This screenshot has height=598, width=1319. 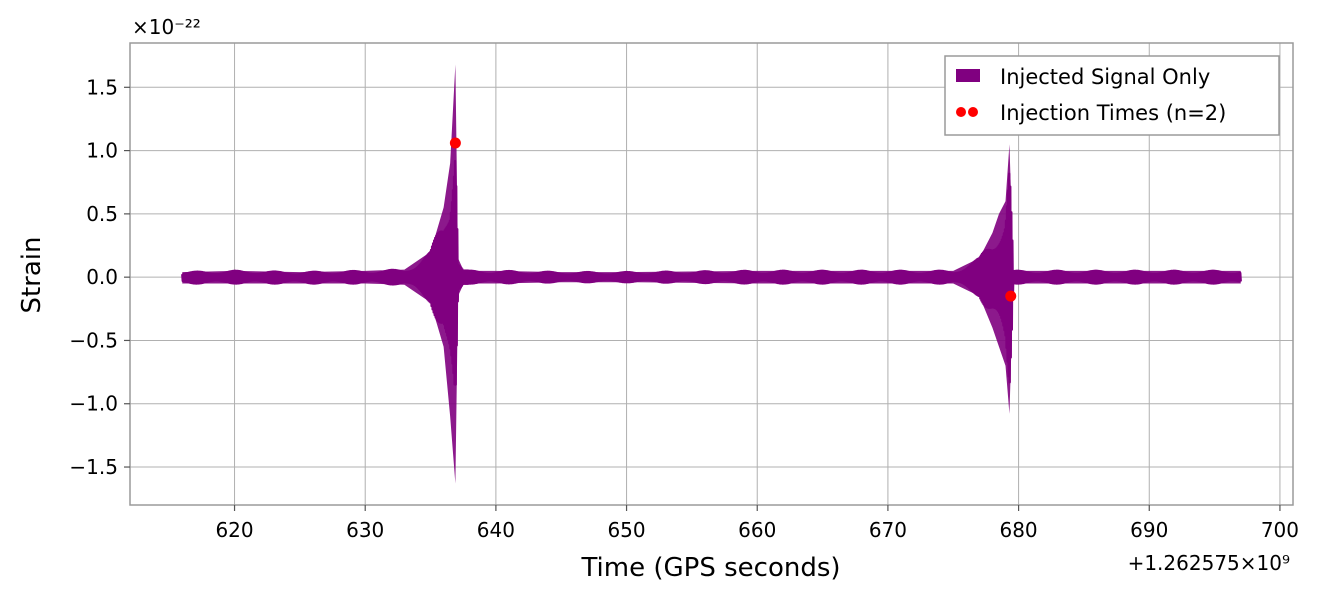 What do you see at coordinates (93, 404) in the screenshot?
I see `y-tick-label: −1.0` at bounding box center [93, 404].